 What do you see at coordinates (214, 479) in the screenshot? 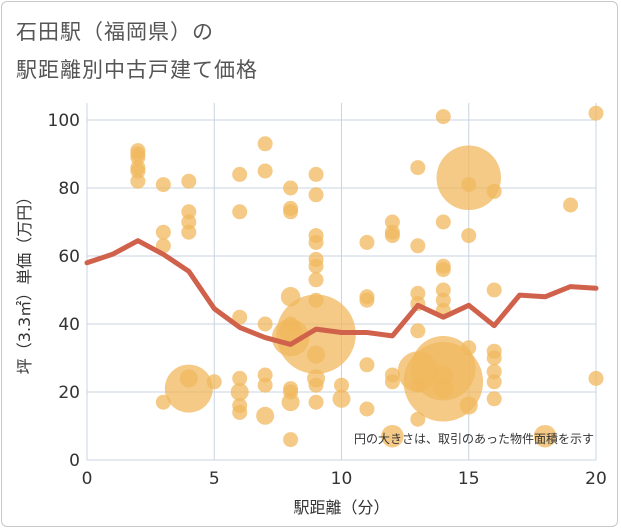
I see `x-tick-label: 5` at bounding box center [214, 479].